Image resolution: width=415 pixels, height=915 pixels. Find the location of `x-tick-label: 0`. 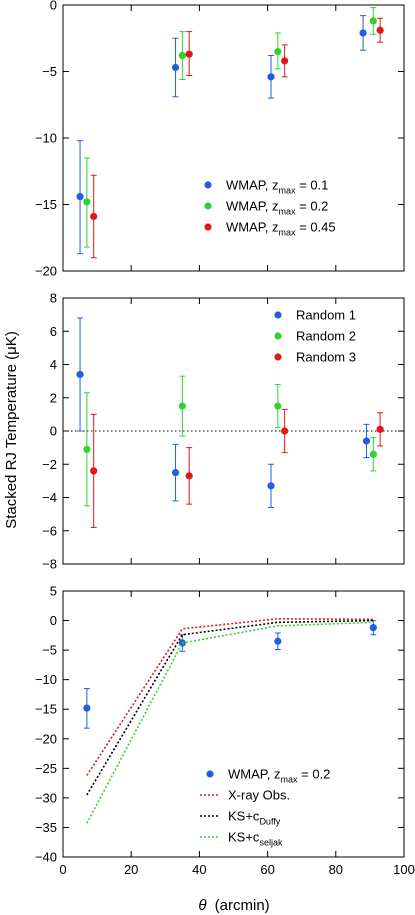

x-tick-label: 0 is located at coordinates (62, 869).